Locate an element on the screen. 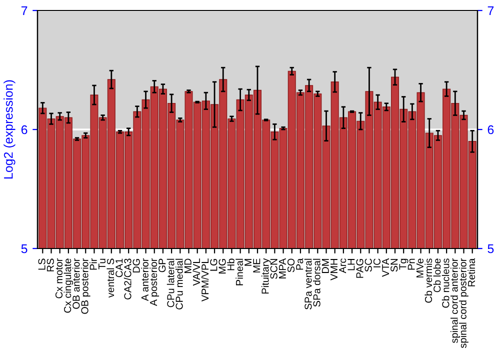 The height and width of the screenshot is (350, 500). x-tick-label: ME is located at coordinates (256, 265).